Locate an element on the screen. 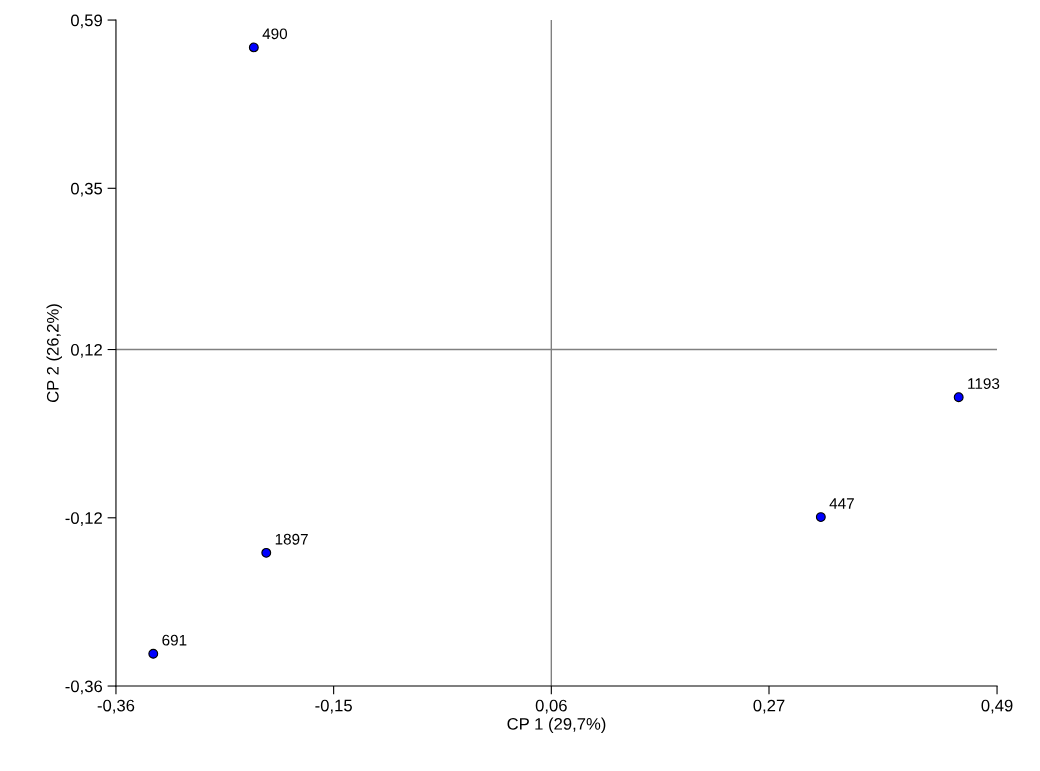 The width and height of the screenshot is (1040, 771). x-tick-label: 0,06 is located at coordinates (551, 706).